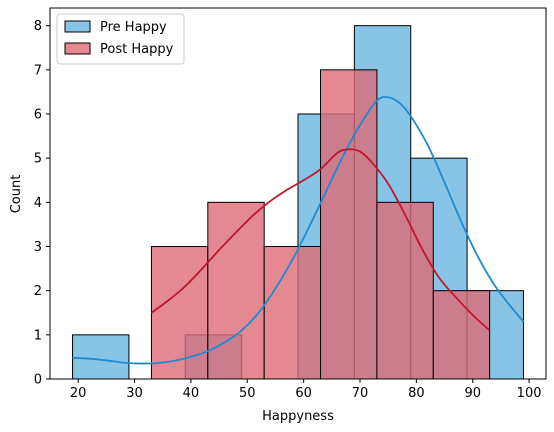  I want to click on y-tick-label: 3, so click(38, 247).